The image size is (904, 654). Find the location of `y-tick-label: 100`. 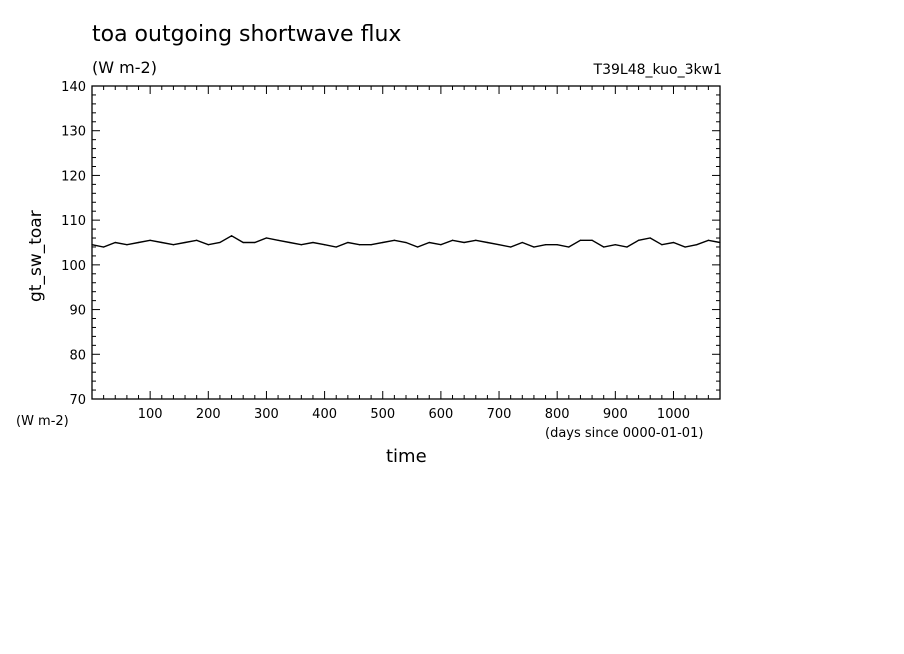

y-tick-label: 100 is located at coordinates (73, 266).